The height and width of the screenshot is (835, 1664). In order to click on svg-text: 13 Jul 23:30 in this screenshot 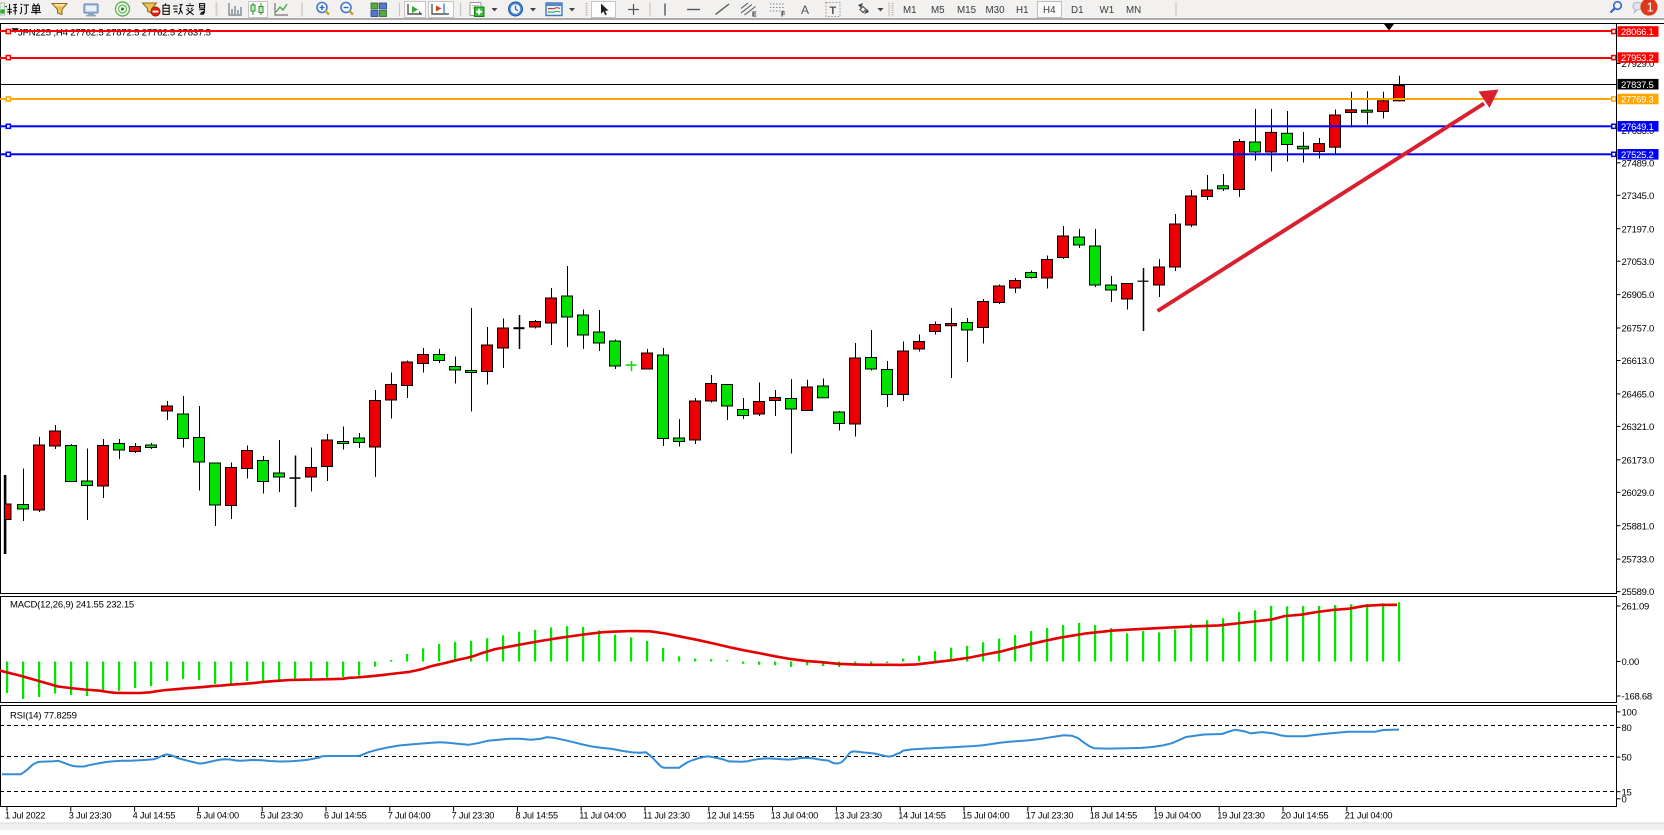, I will do `click(858, 816)`.